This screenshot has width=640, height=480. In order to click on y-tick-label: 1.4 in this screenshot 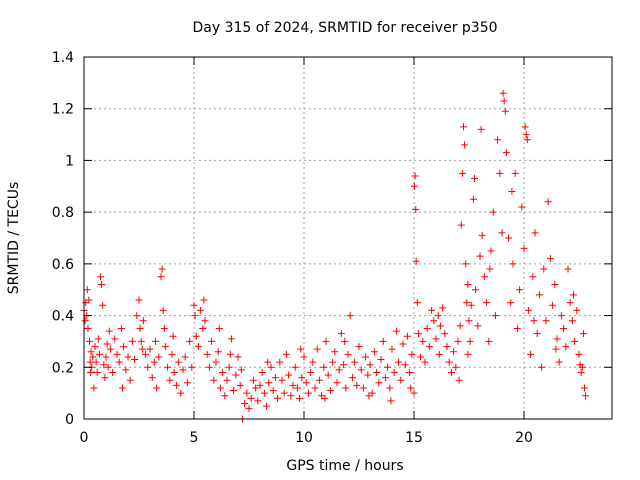, I will do `click(63, 58)`.